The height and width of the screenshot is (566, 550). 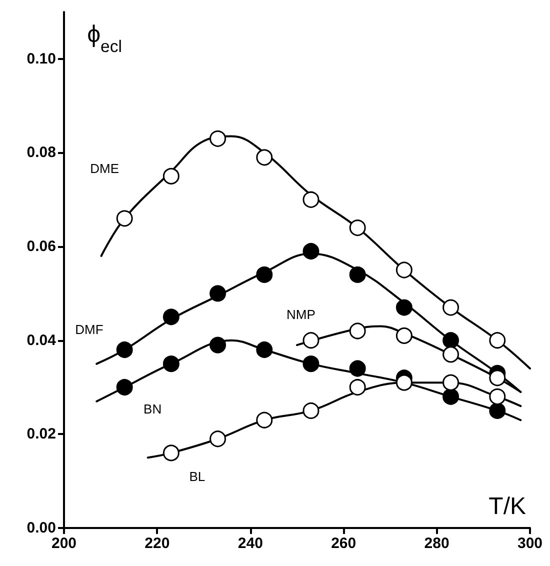 What do you see at coordinates (41, 434) in the screenshot?
I see `y-tick-label: 0.02` at bounding box center [41, 434].